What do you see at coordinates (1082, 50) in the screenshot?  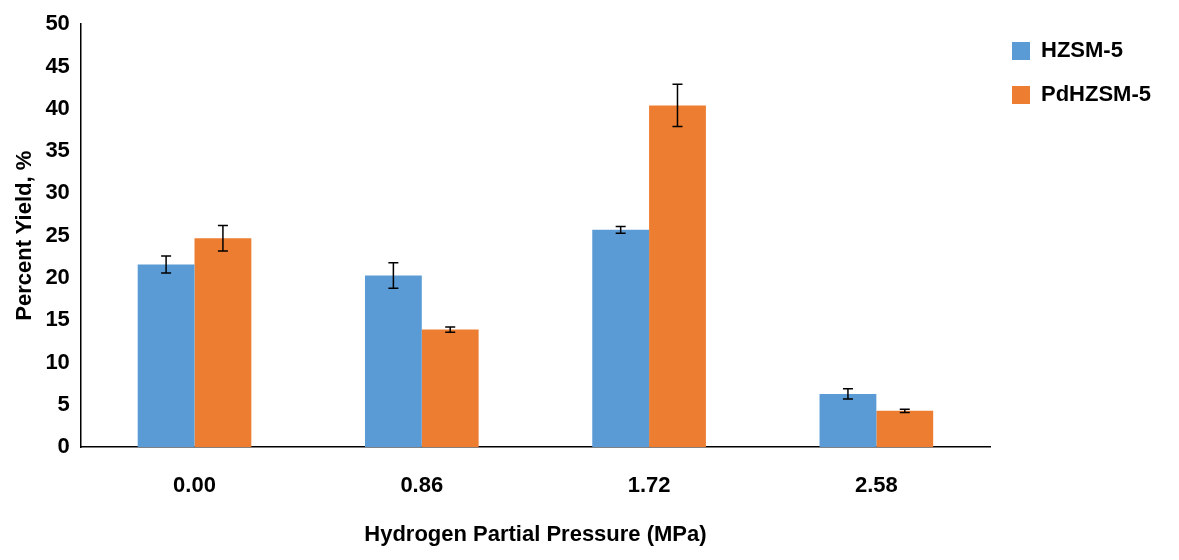 I see `legend-label: HZSM-5` at bounding box center [1082, 50].